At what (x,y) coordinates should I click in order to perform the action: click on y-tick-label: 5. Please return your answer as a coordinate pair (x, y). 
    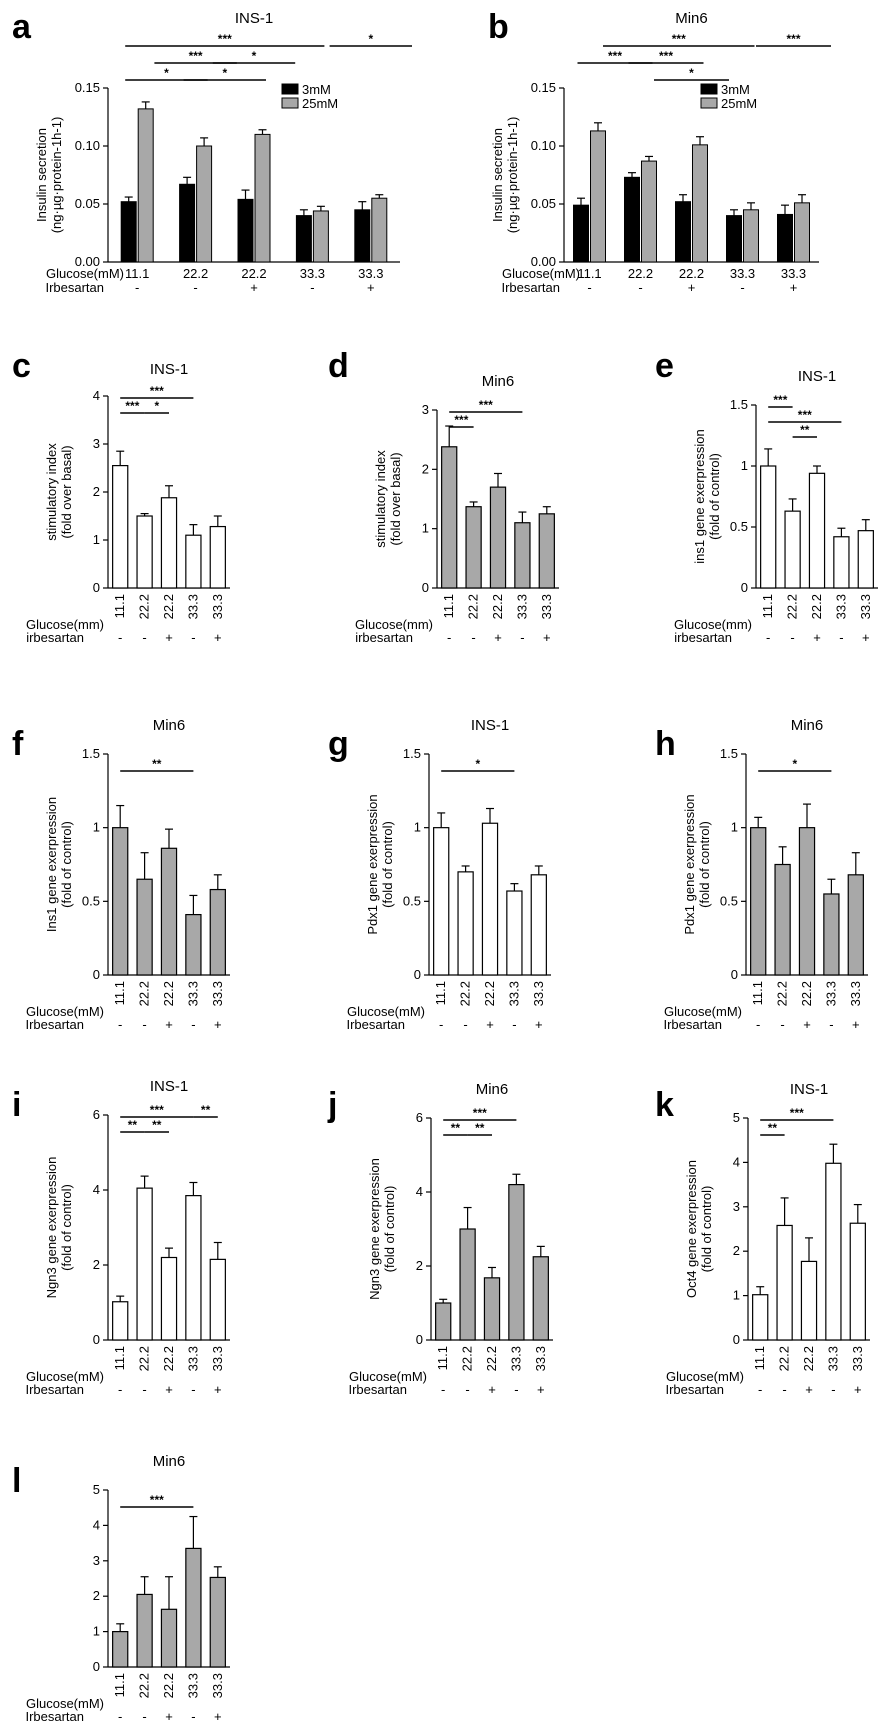
    Looking at the image, I should click on (96, 1489).